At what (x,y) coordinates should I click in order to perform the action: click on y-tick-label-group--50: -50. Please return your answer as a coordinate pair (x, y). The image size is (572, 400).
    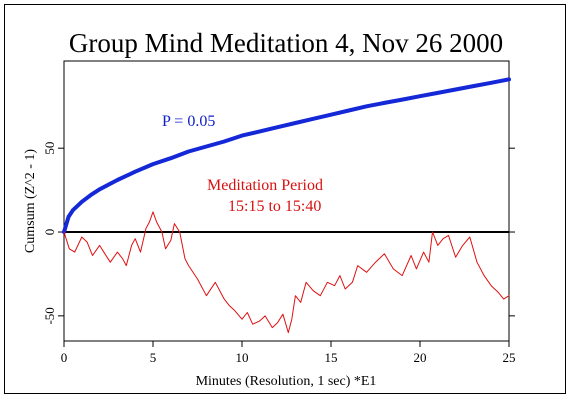
    Looking at the image, I should click on (49, 315).